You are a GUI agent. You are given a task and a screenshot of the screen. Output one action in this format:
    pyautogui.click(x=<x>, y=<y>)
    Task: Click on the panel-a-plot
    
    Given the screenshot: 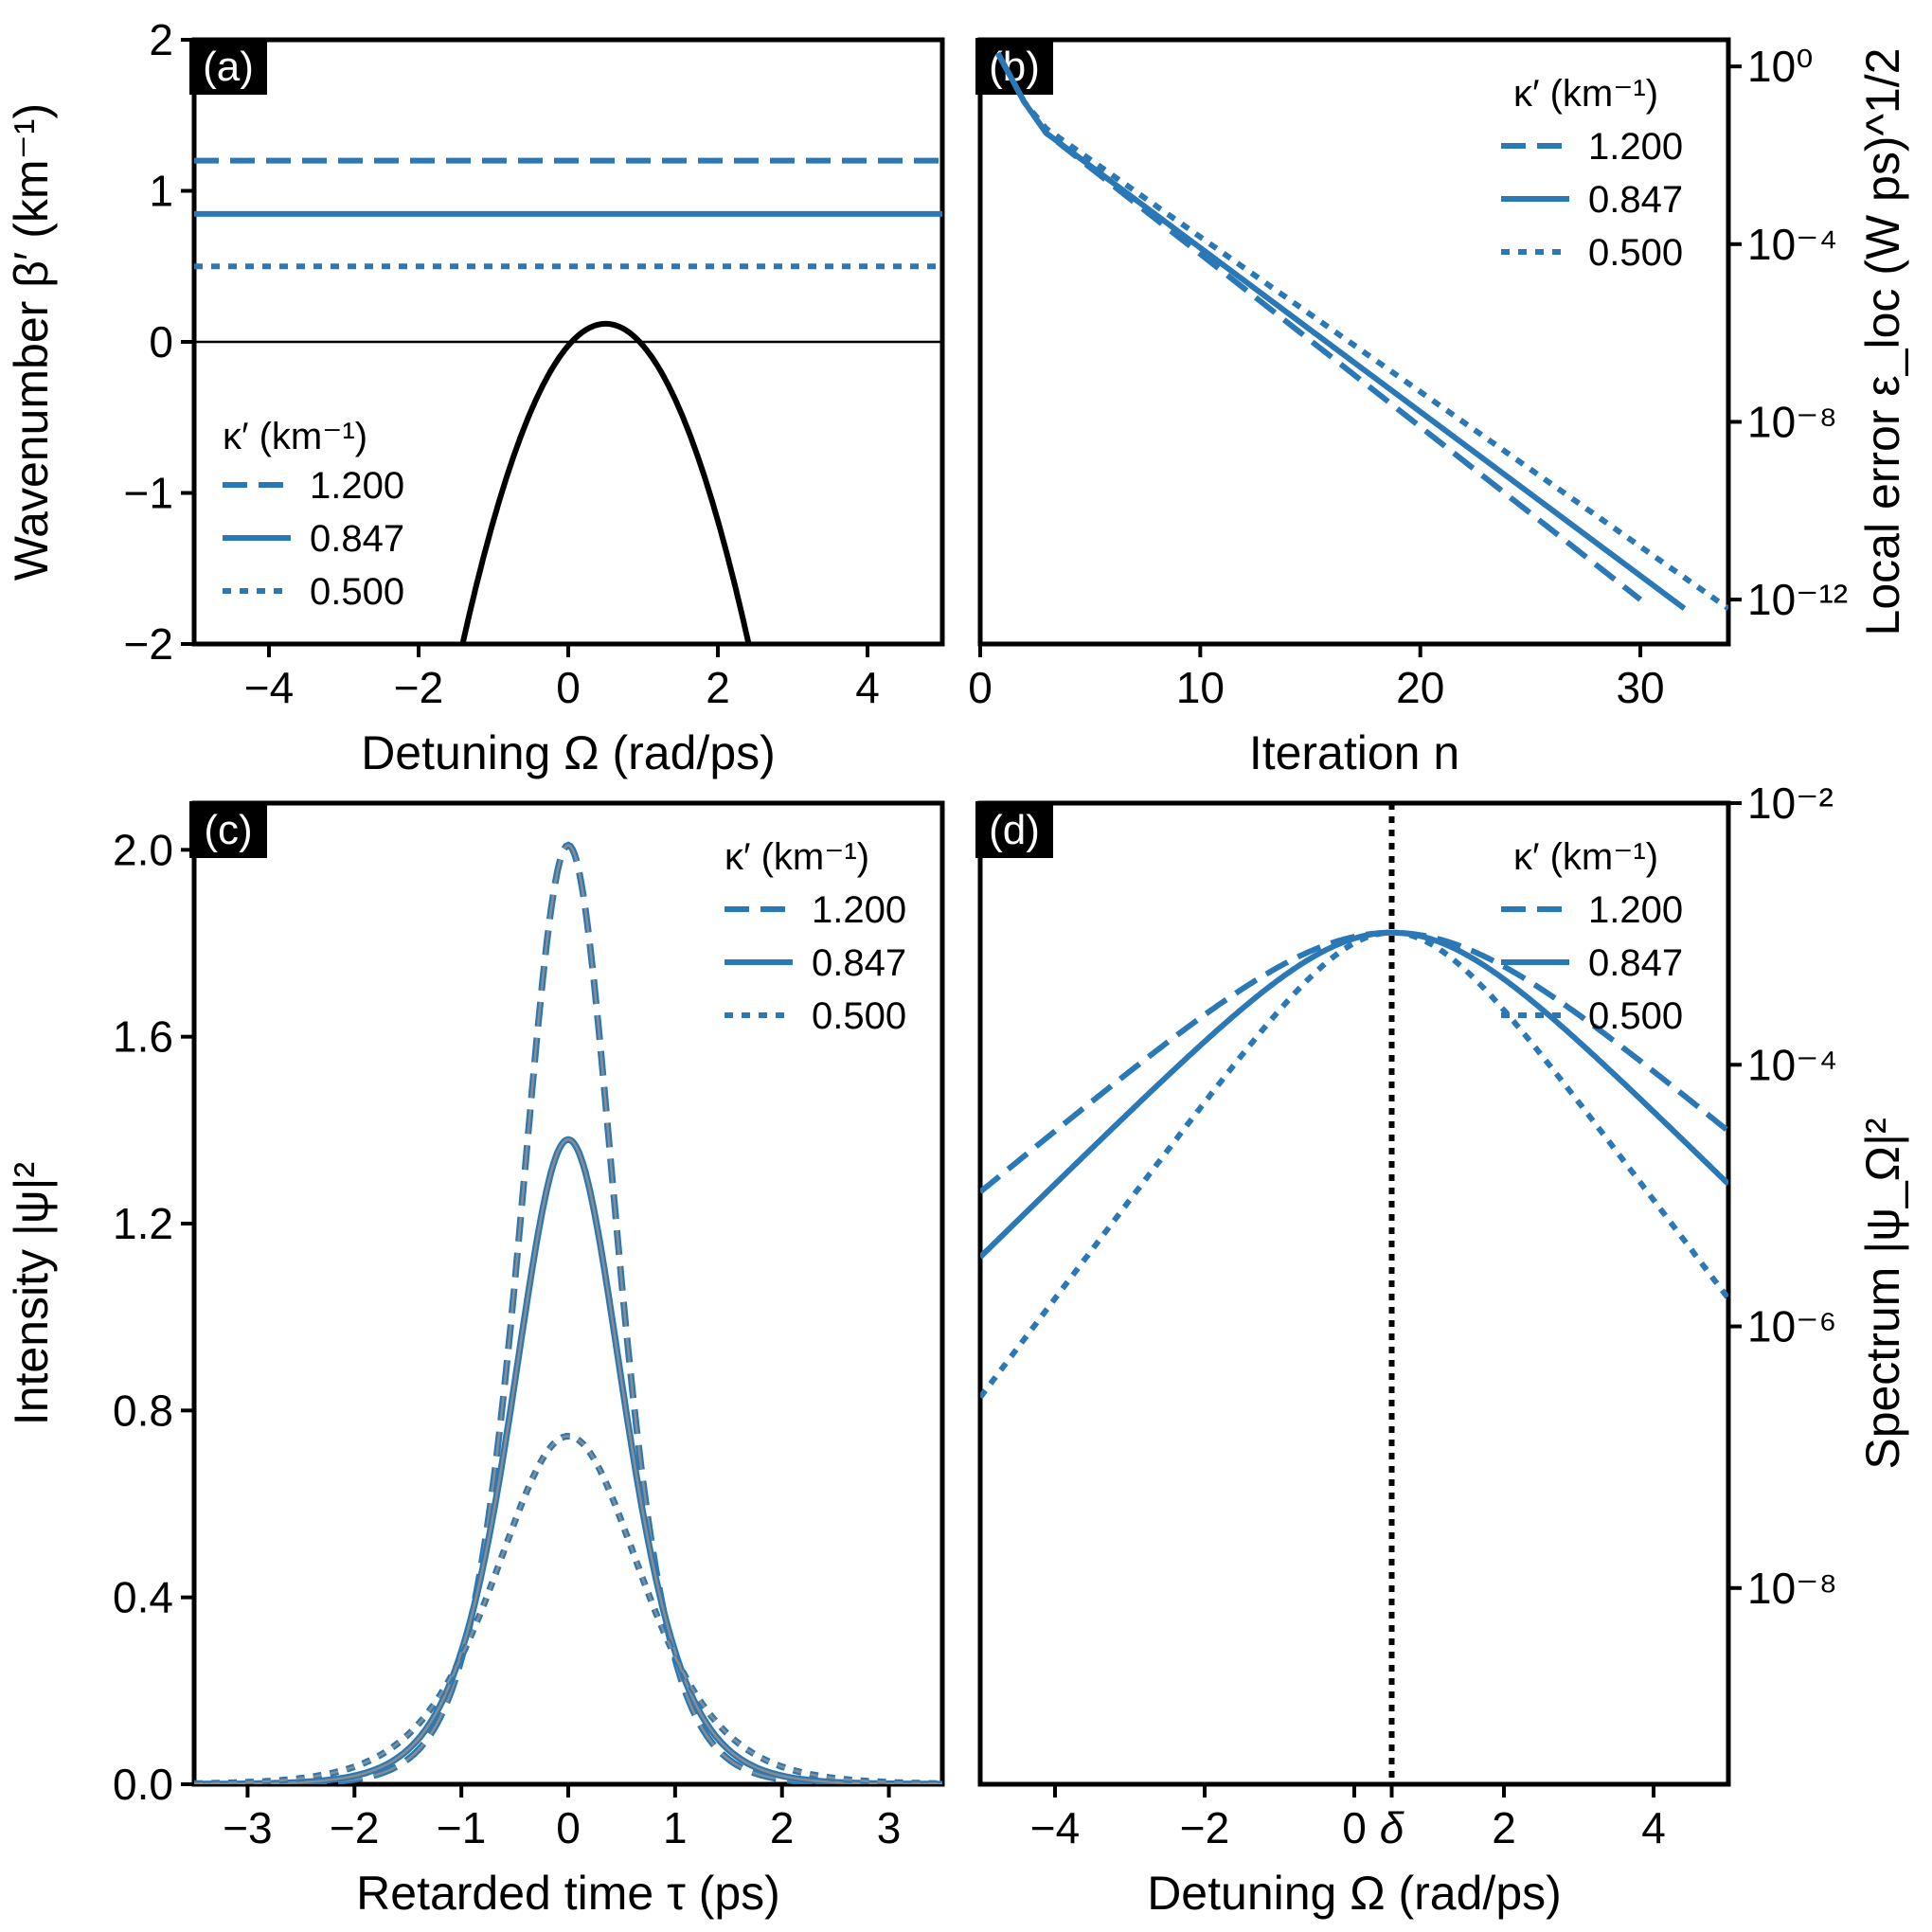 What is the action you would take?
    pyautogui.click(x=568, y=400)
    